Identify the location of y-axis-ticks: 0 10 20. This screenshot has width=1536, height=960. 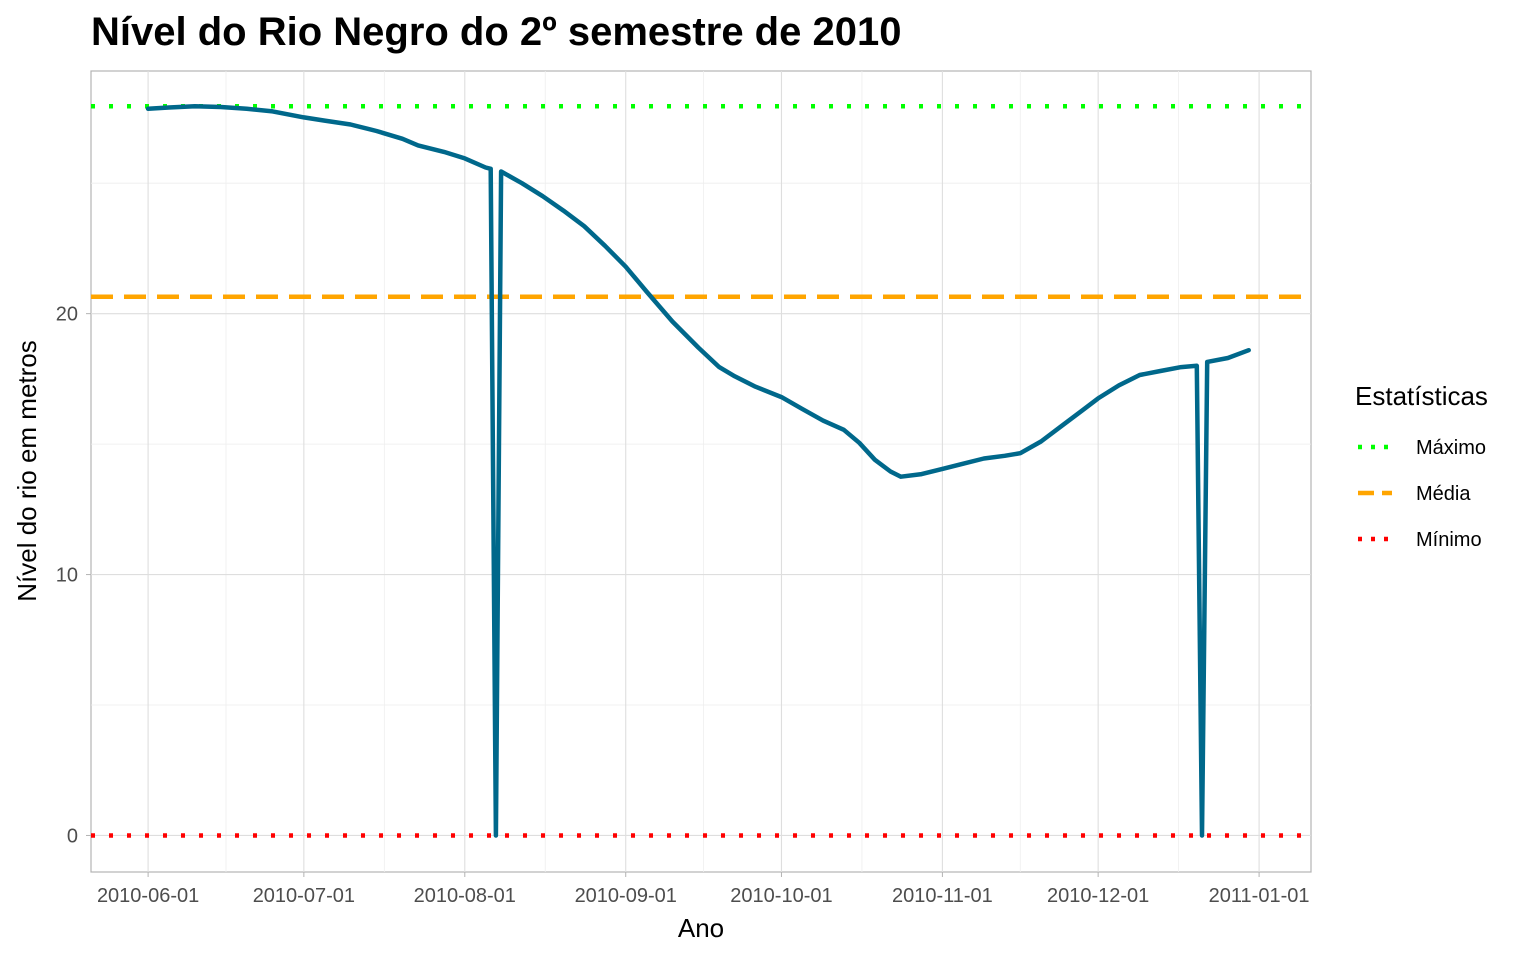
(73, 575).